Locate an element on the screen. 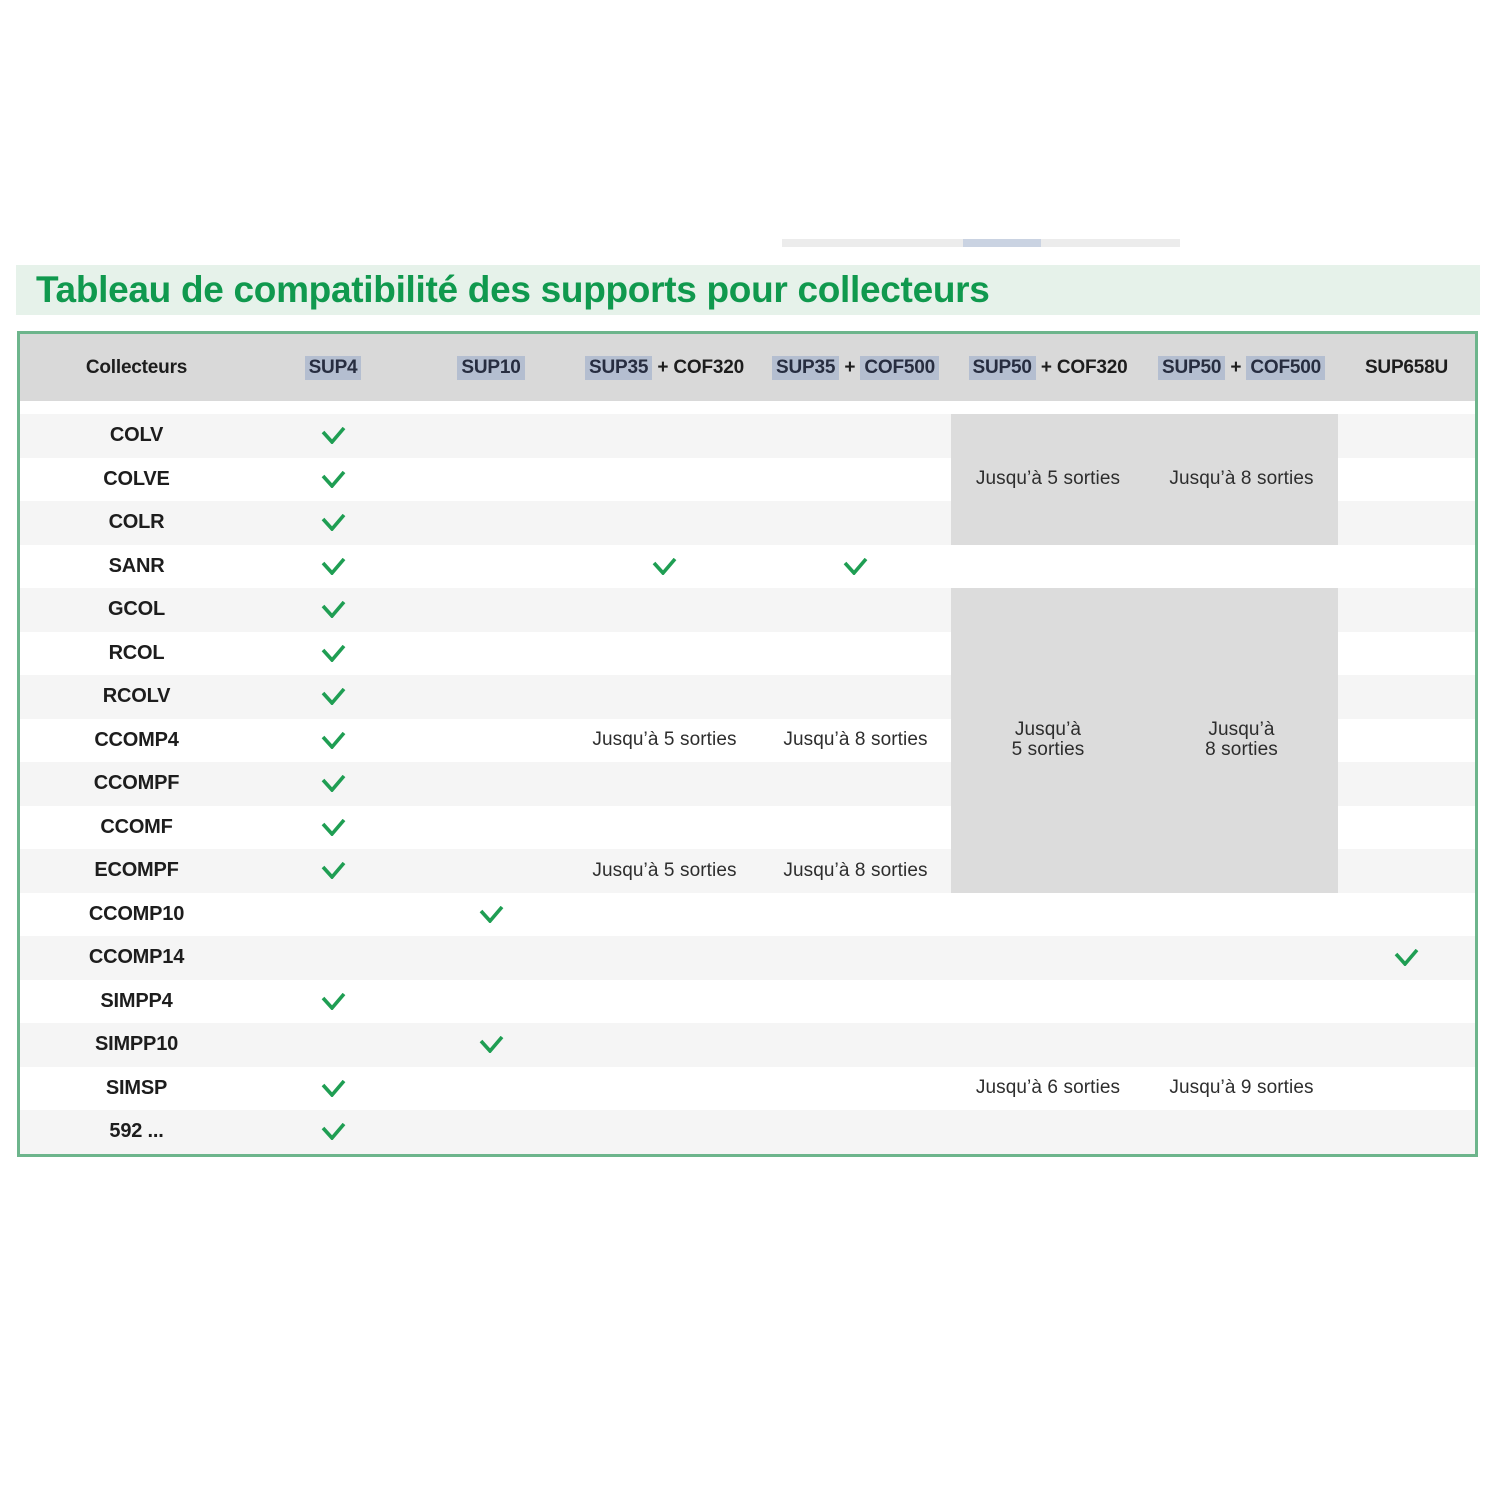  row-label: COLV is located at coordinates (136, 435).